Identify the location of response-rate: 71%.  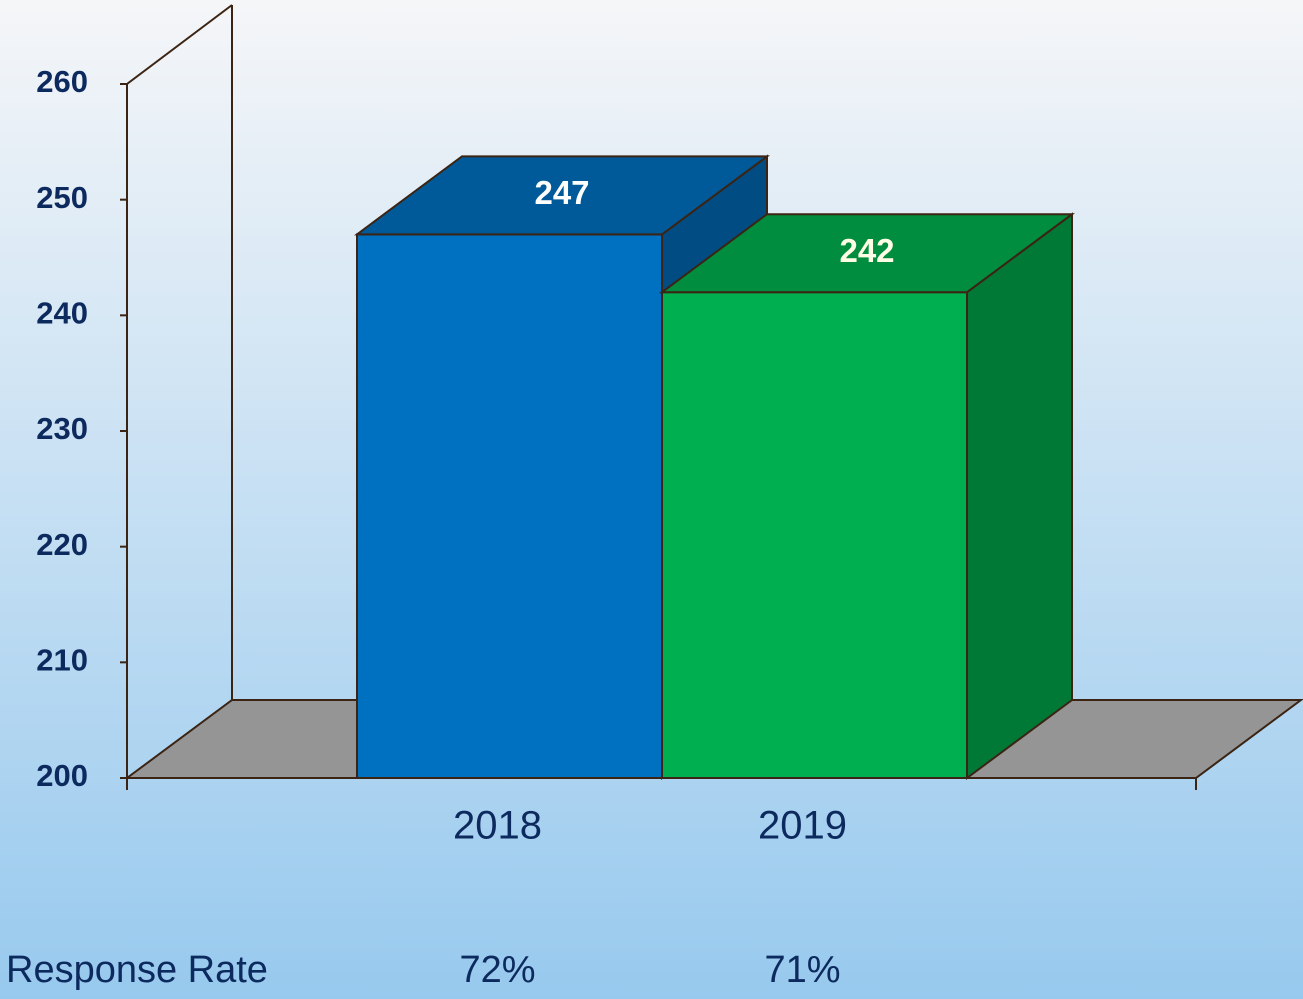
(802, 970).